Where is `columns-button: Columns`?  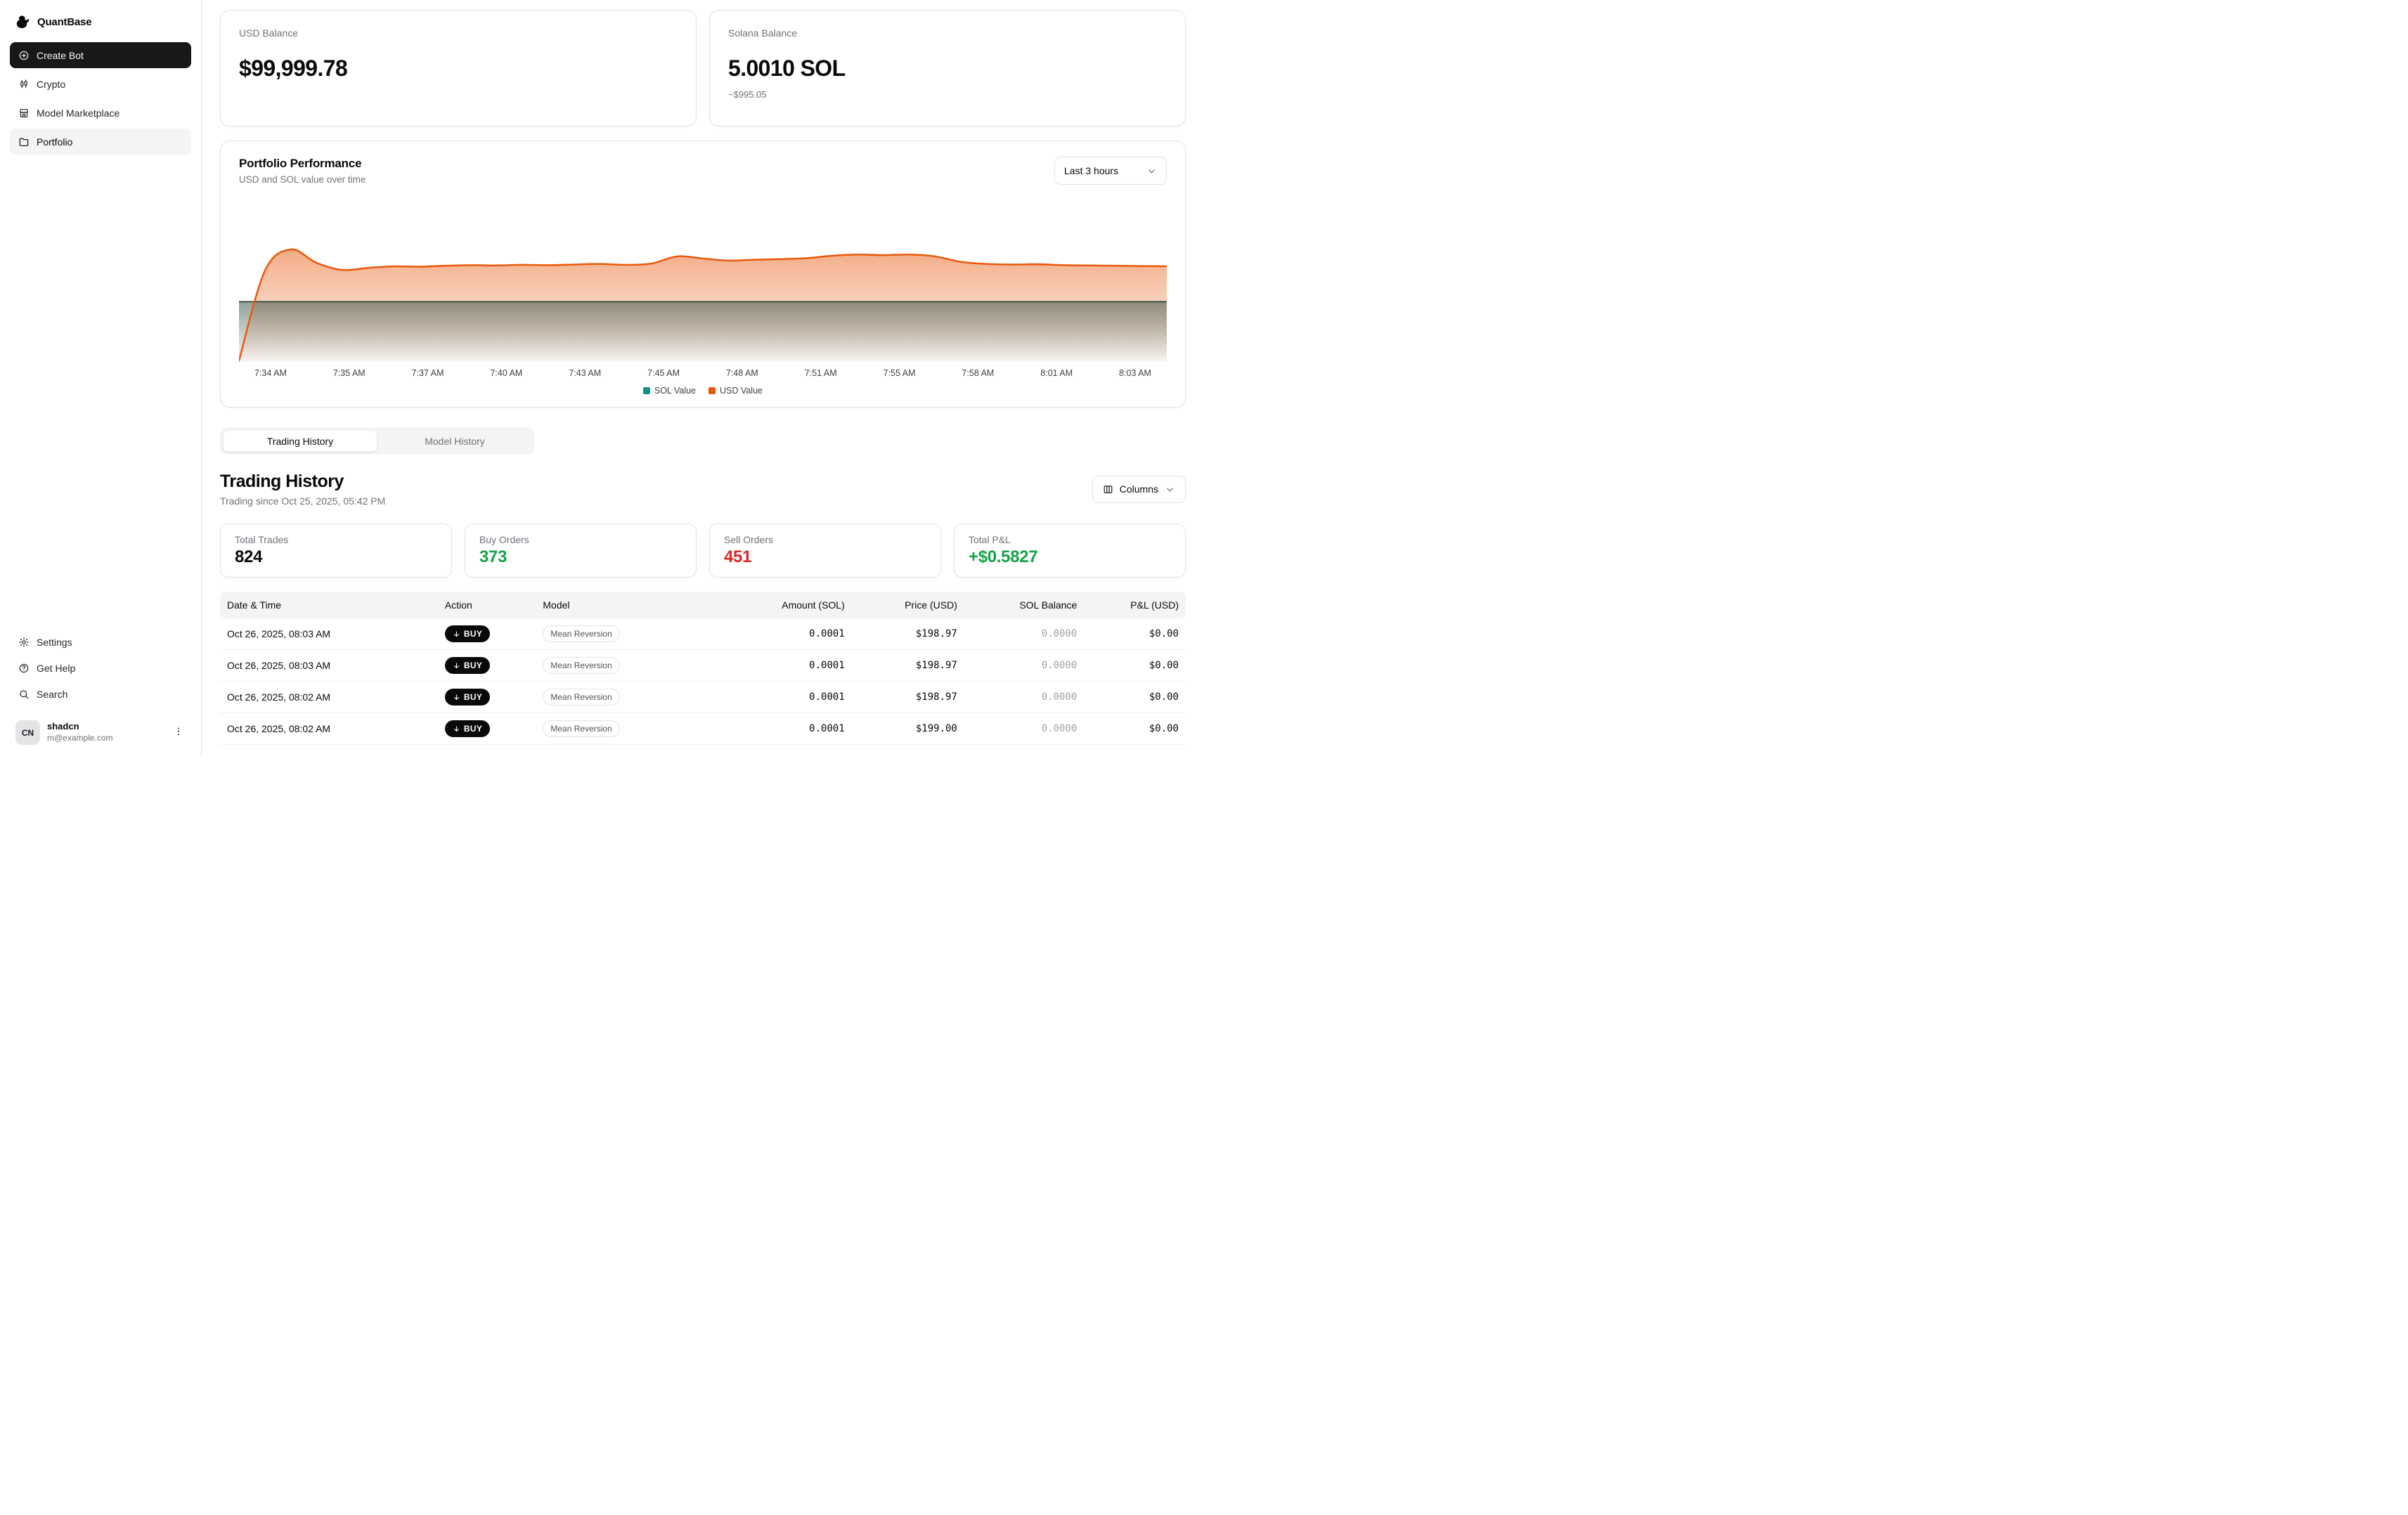
columns-button: Columns is located at coordinates (1139, 489).